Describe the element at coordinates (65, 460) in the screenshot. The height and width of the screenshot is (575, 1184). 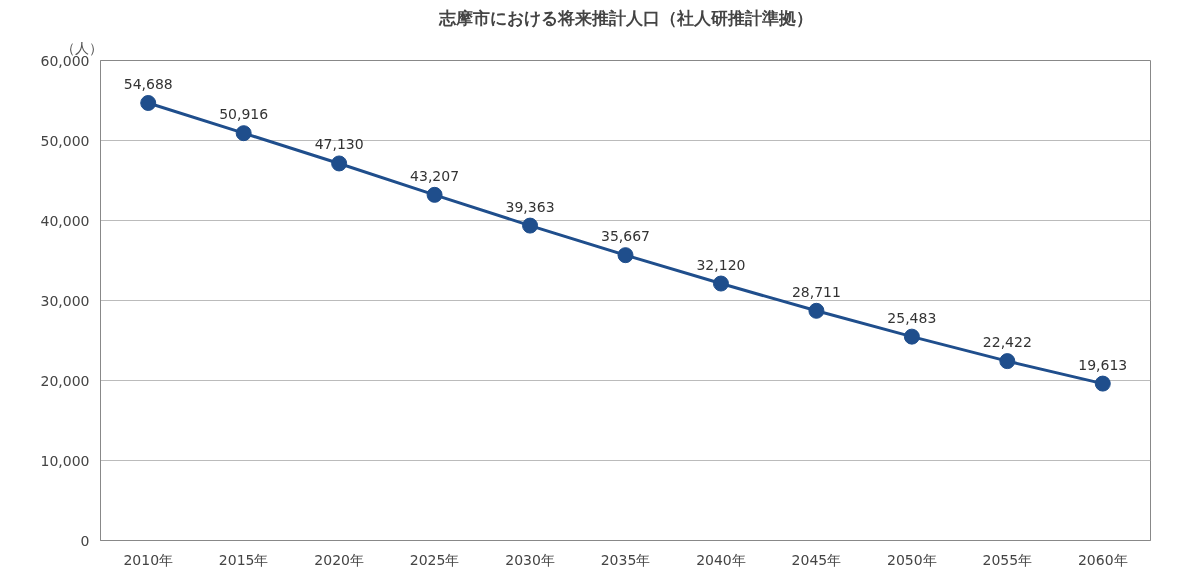
I see `y-tick-label: 10,000` at that location.